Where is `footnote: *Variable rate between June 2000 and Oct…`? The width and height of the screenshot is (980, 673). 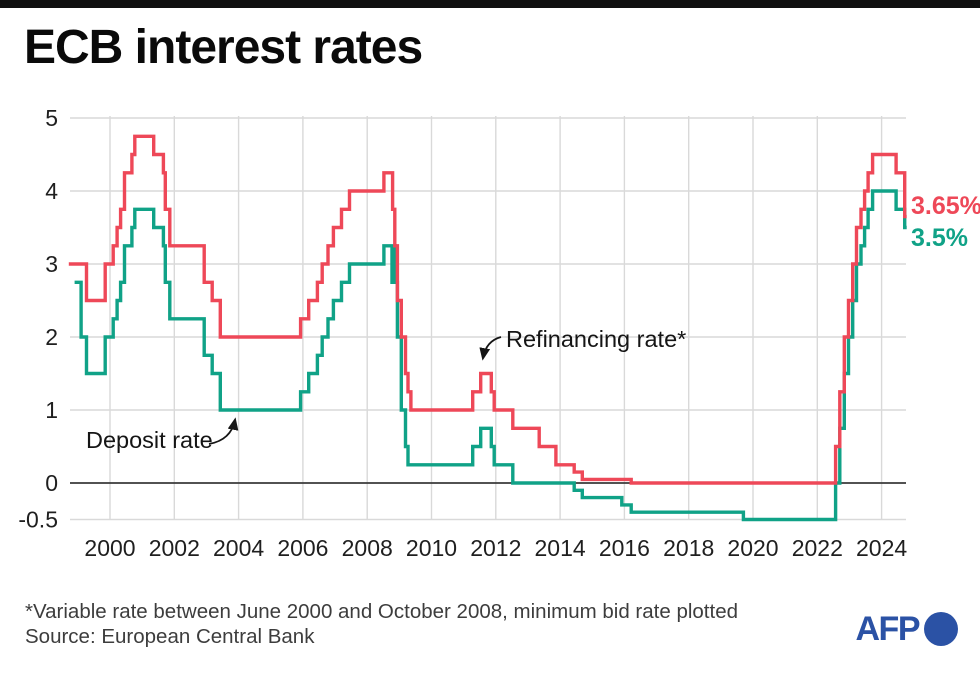 footnote: *Variable rate between June 2000 and Oct… is located at coordinates (382, 611).